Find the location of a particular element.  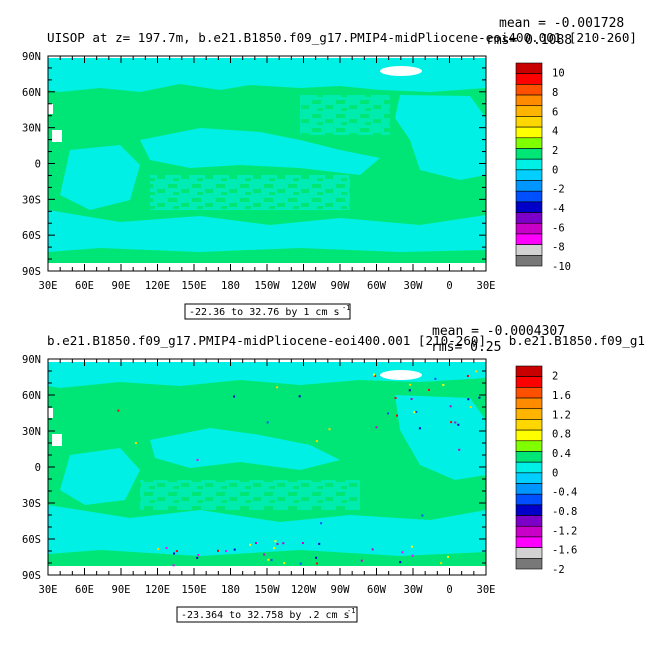

colorbar-label: -0.4 is located at coordinates (564, 493).